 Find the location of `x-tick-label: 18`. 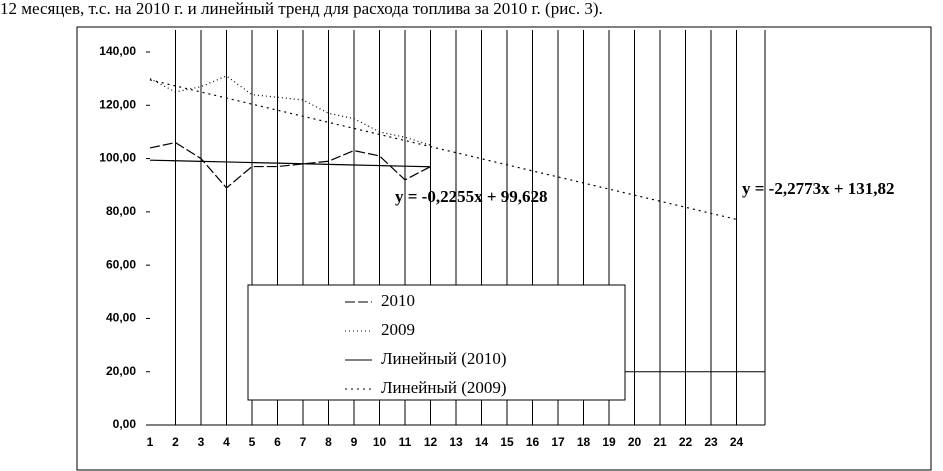

x-tick-label: 18 is located at coordinates (584, 442).